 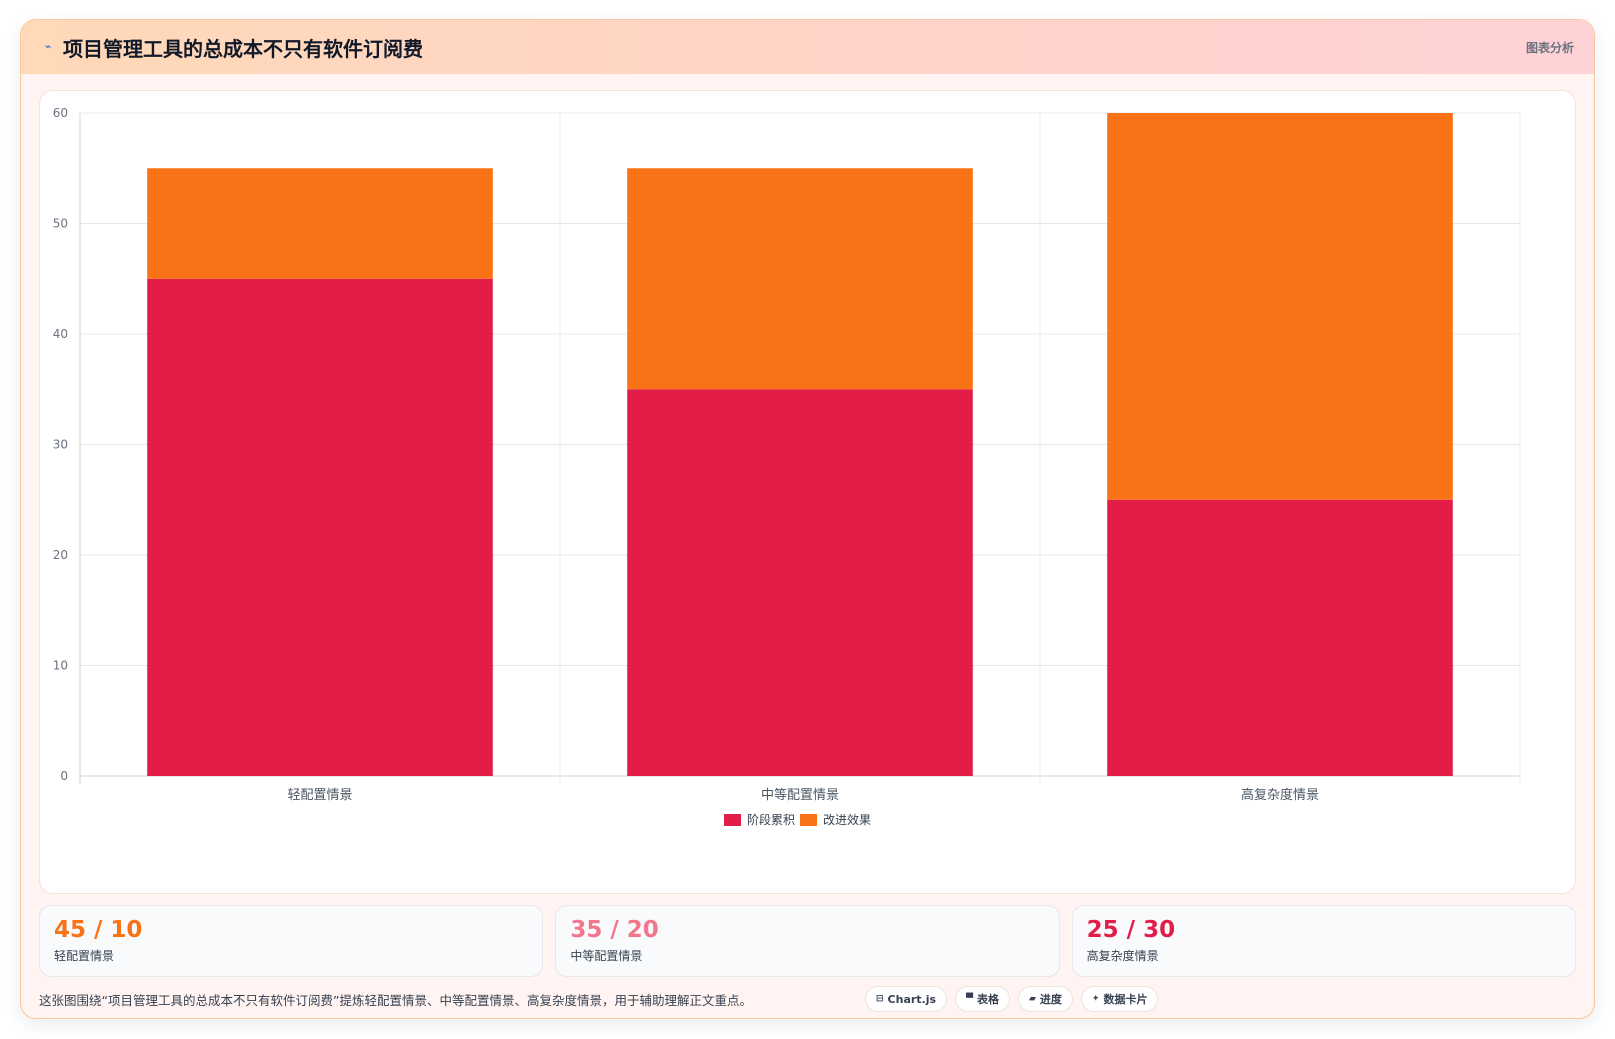 I want to click on stat-label: 中等配置情景, so click(x=606, y=956).